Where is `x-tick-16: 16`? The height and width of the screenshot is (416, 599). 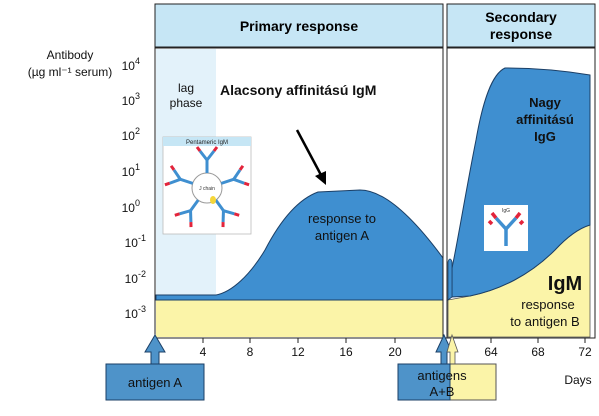
x-tick-16: 16 is located at coordinates (346, 352).